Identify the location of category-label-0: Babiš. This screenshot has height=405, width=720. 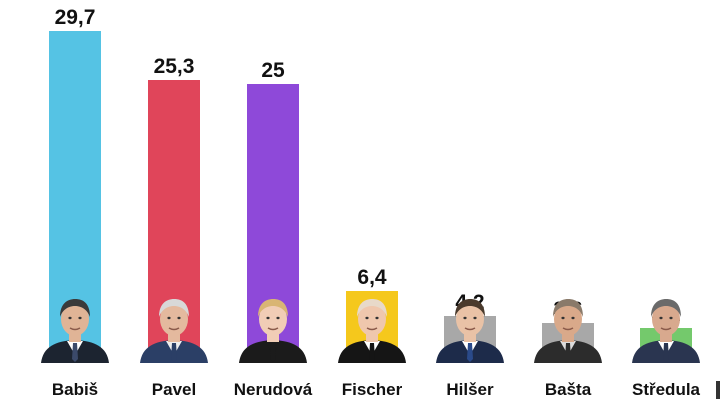
(75, 389).